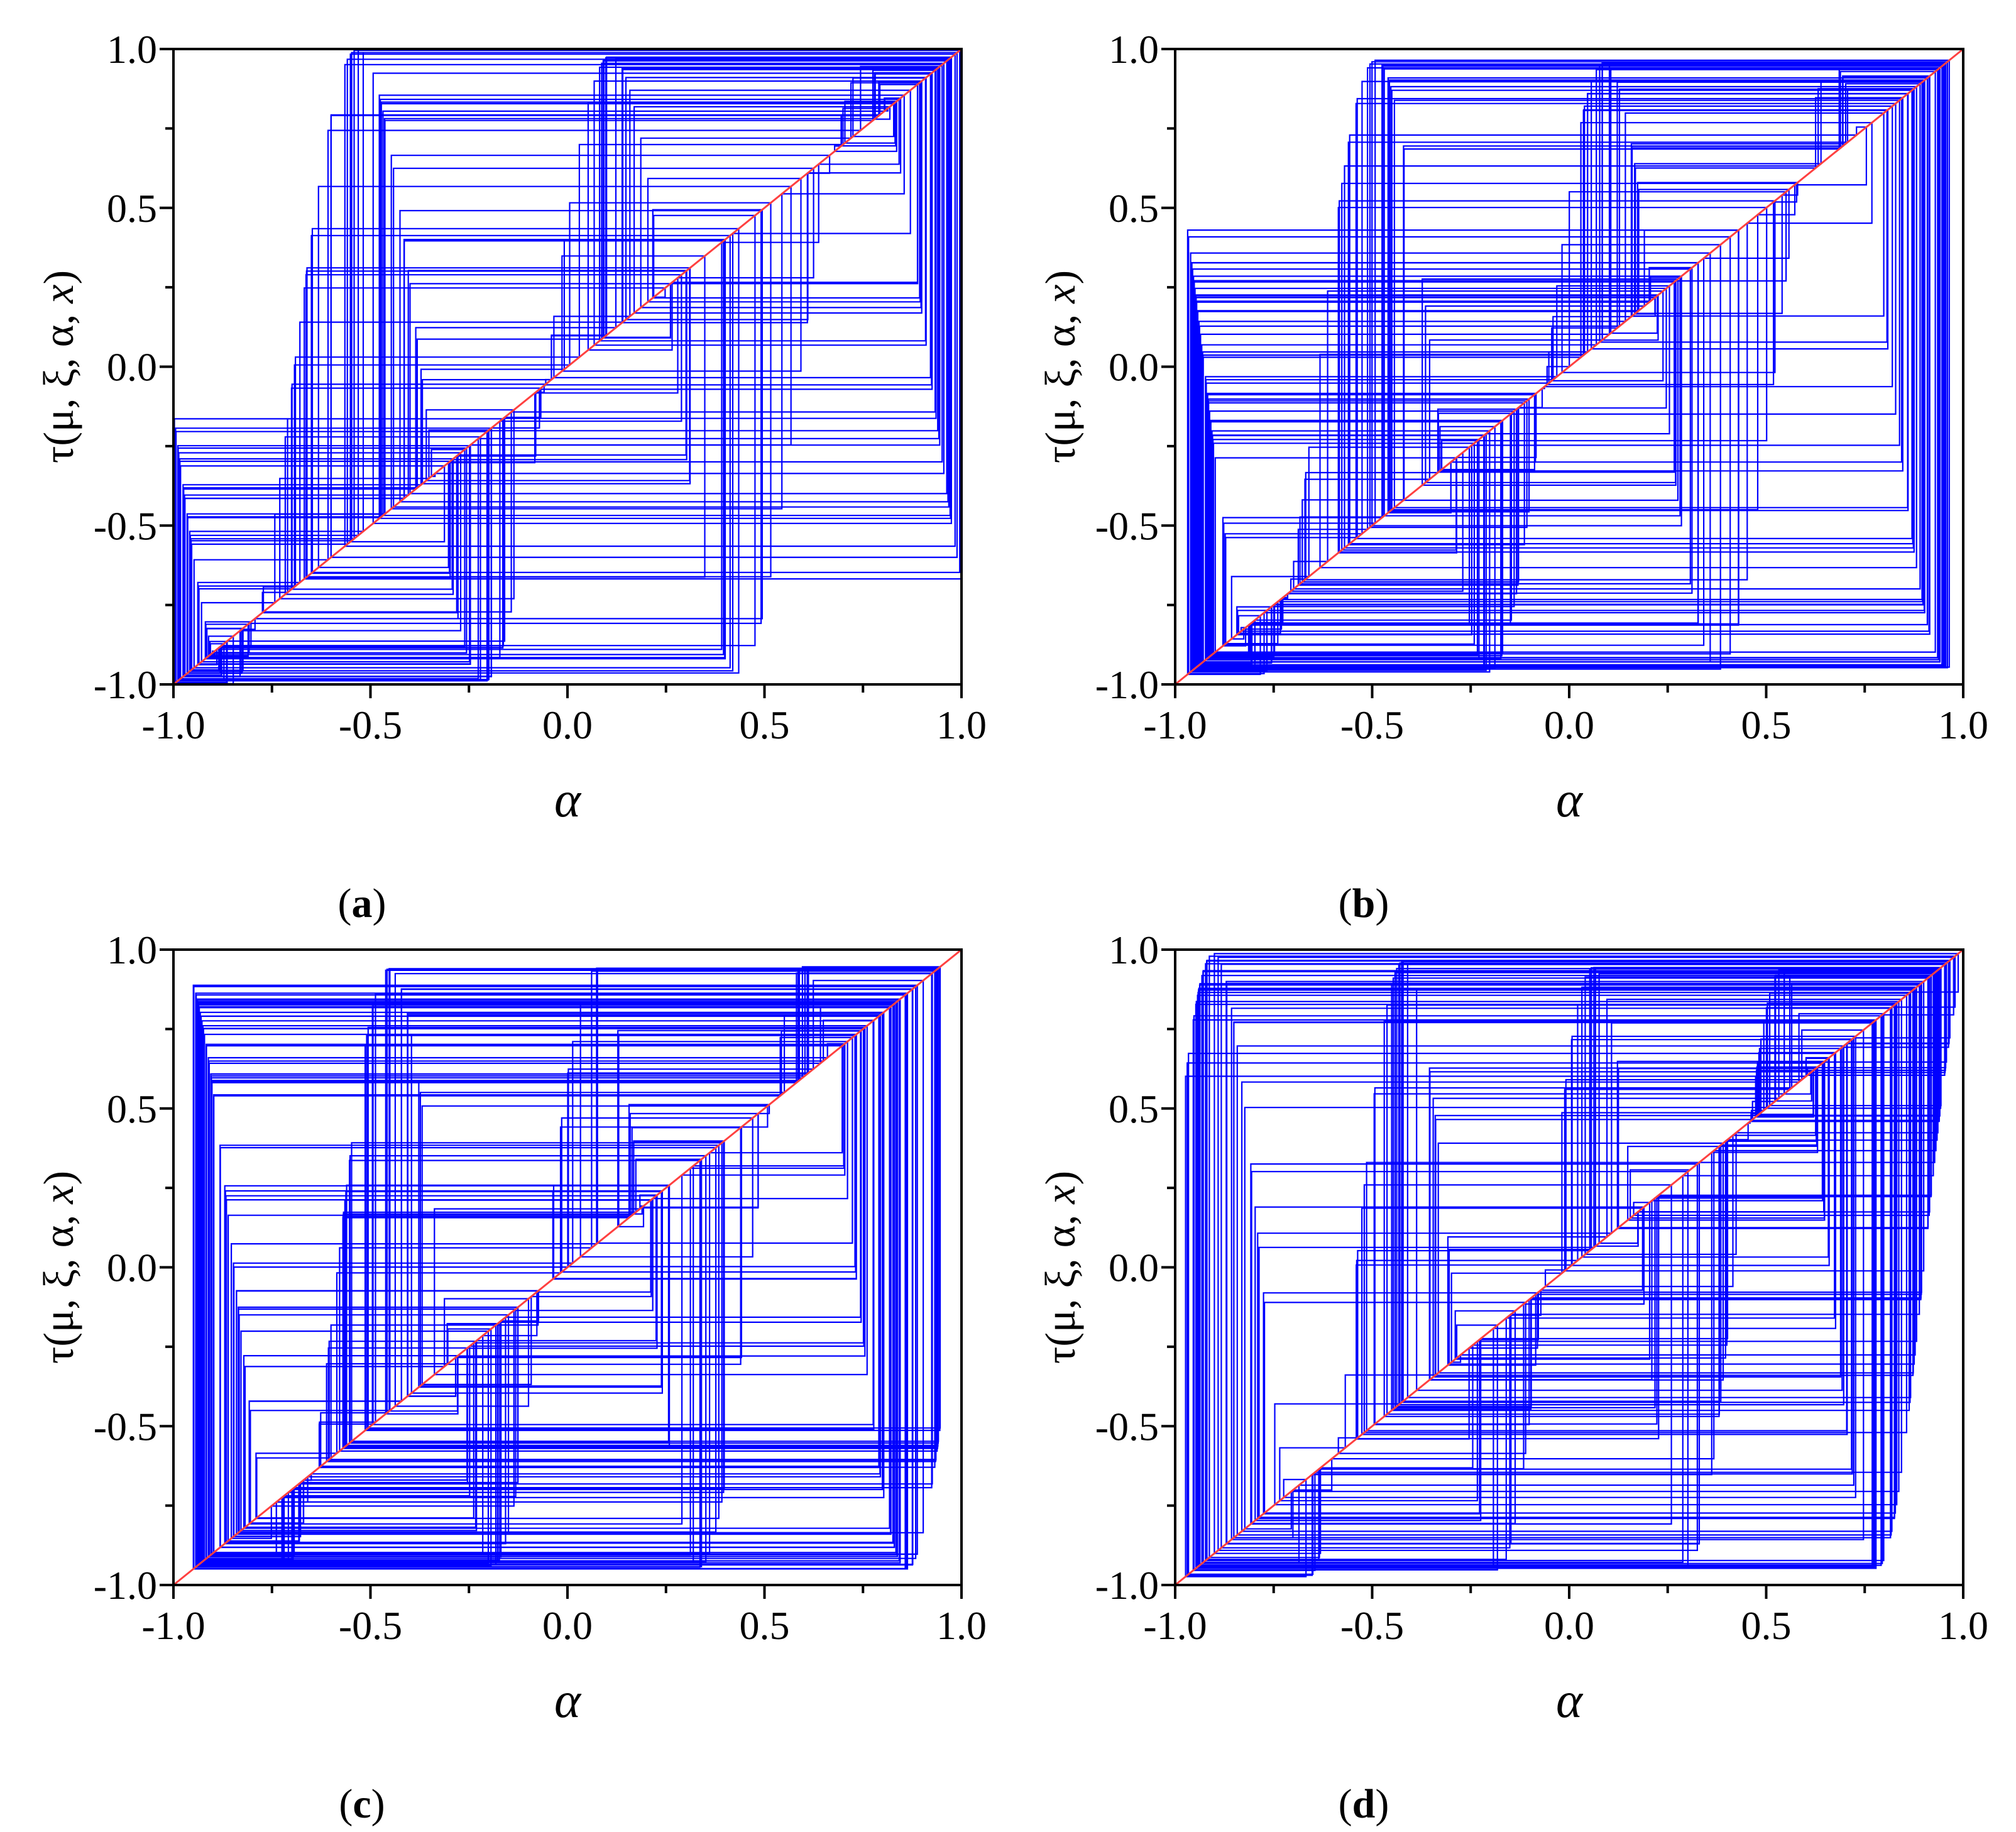 The width and height of the screenshot is (2016, 1832). What do you see at coordinates (362, 903) in the screenshot?
I see `panel-caption: (a)` at bounding box center [362, 903].